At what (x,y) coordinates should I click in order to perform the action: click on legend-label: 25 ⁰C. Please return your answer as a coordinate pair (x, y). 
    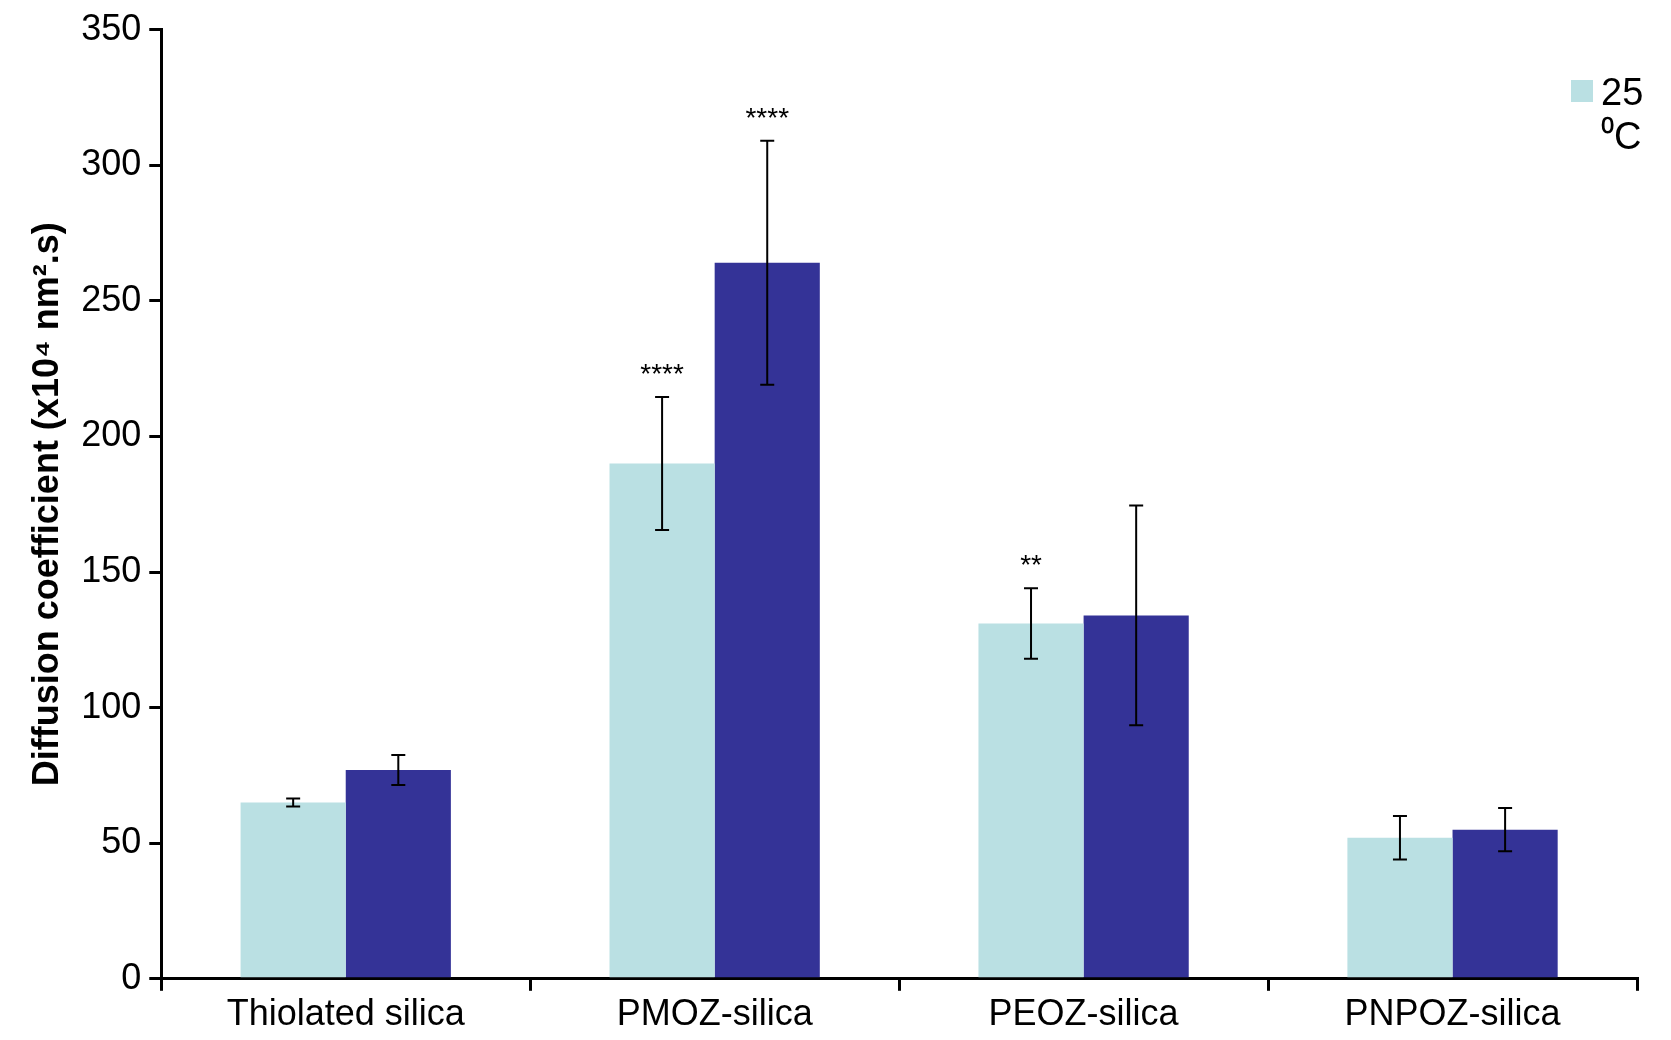
    Looking at the image, I should click on (1623, 114).